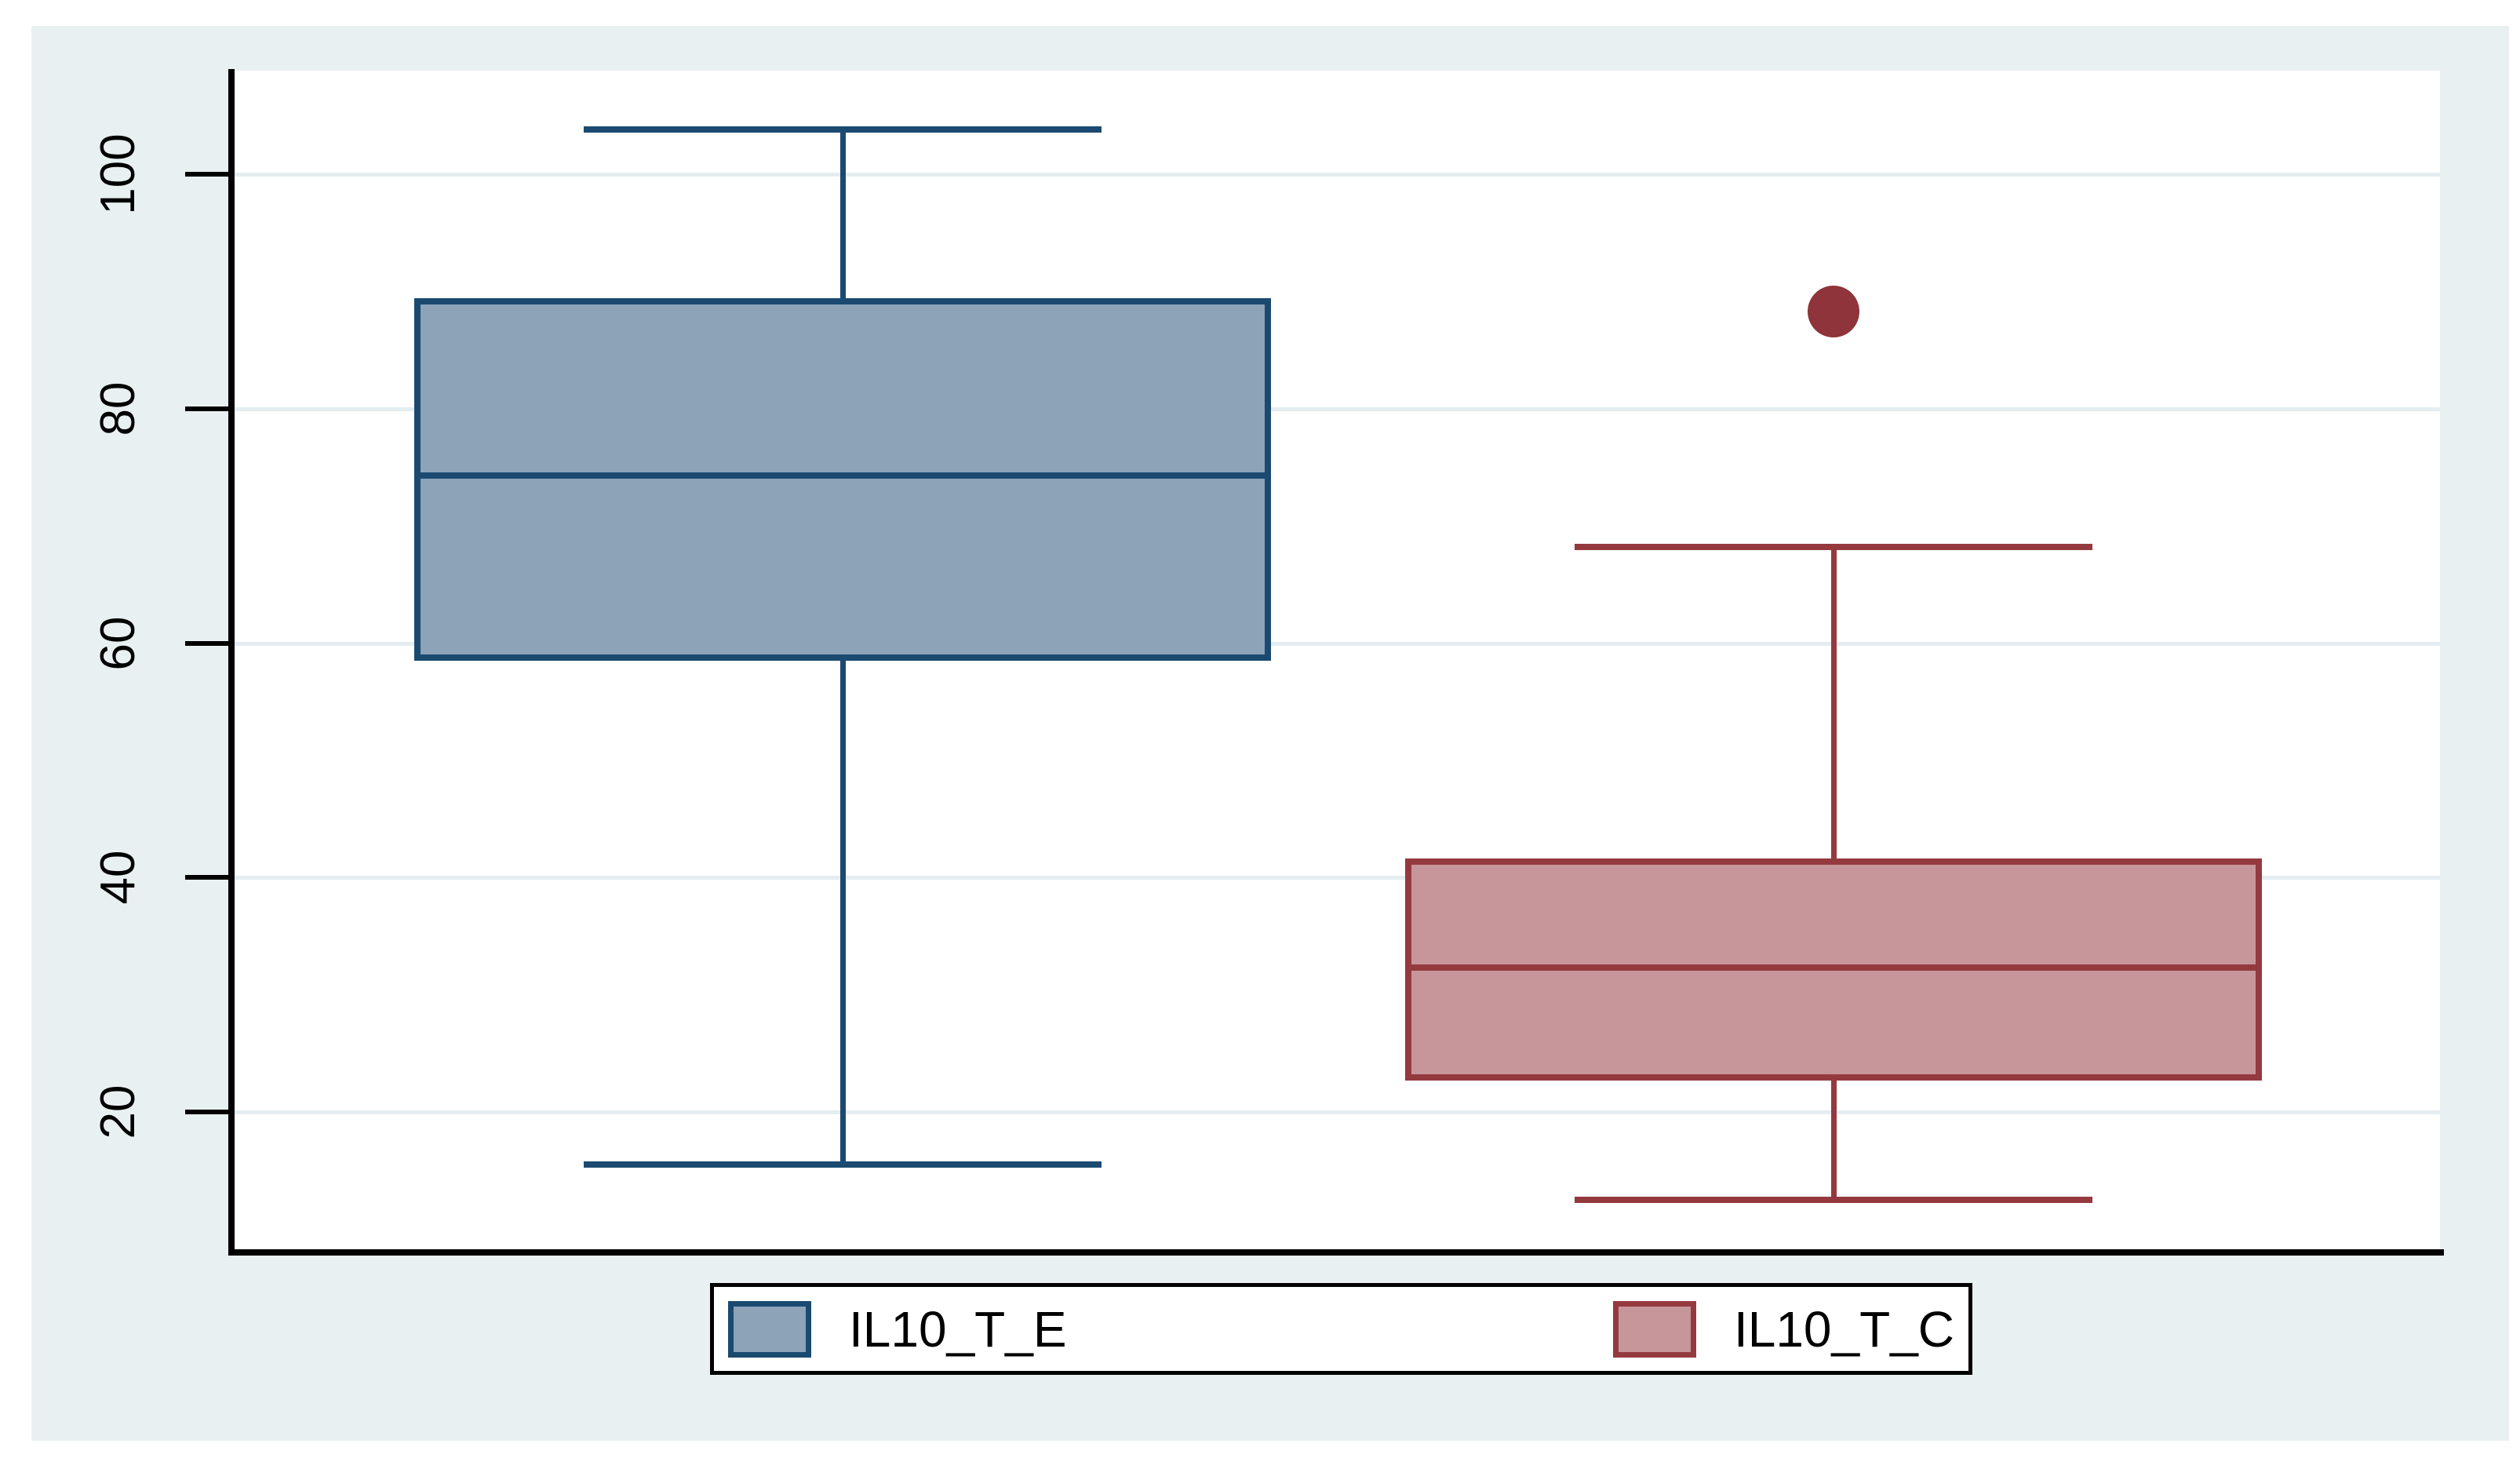  I want to click on whisker-upper-cap-il10-t-c, so click(1833, 547).